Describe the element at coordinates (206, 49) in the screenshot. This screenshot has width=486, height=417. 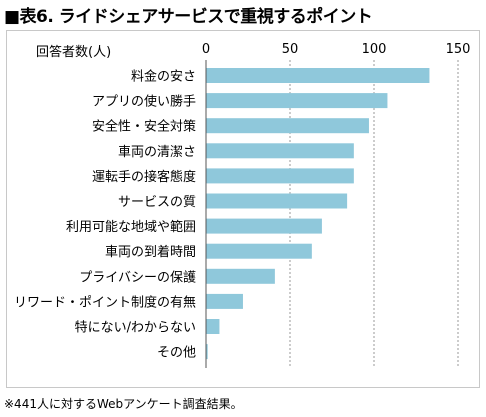
I see `x-tick-label: 0` at that location.